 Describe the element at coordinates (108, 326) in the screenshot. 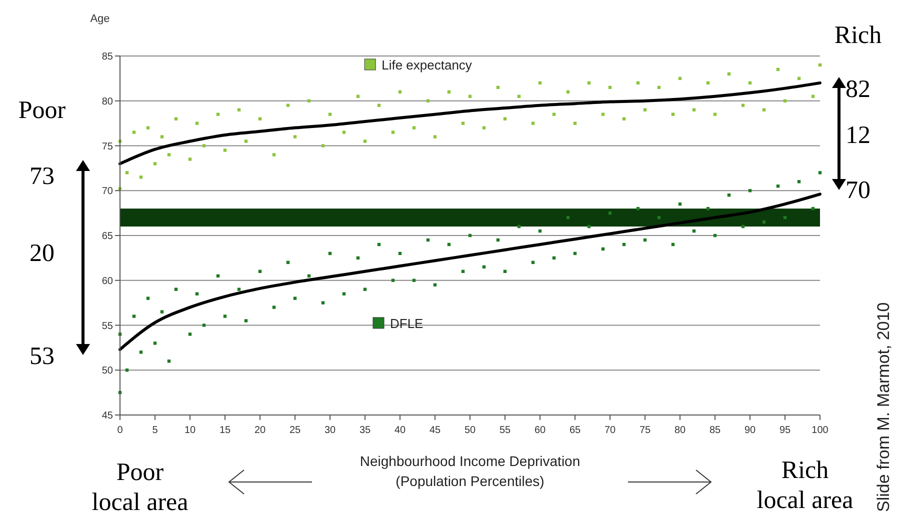

I see `y-tick-label: 55` at that location.